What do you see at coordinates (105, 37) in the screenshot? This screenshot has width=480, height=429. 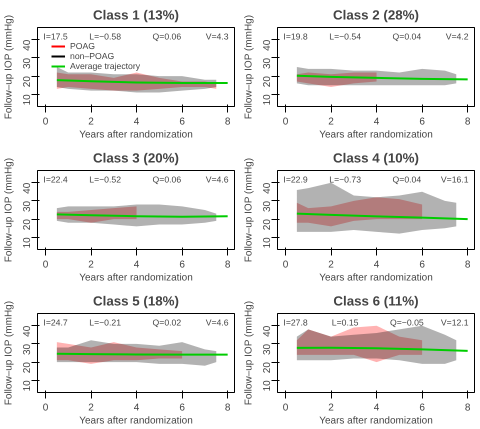 I see `annotation: L=−0.58` at bounding box center [105, 37].